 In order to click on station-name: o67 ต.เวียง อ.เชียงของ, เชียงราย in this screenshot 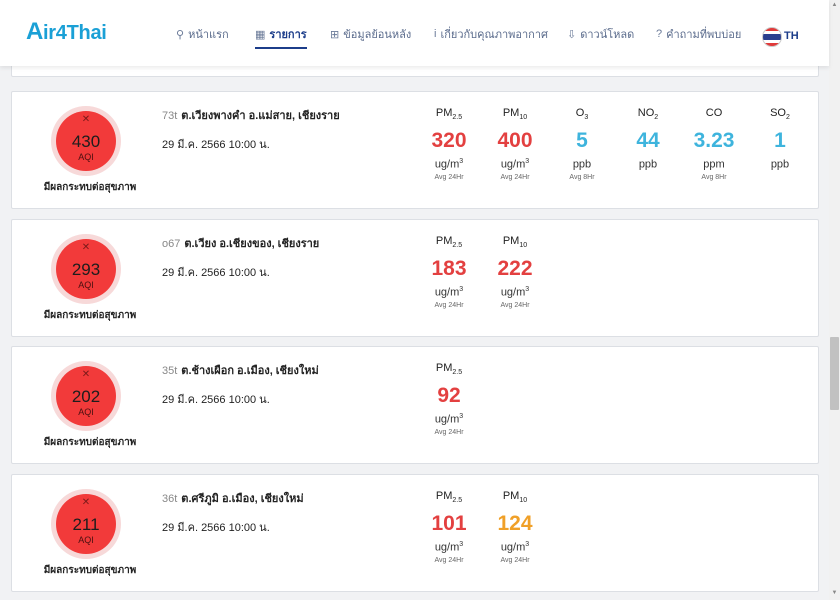, I will do `click(240, 243)`.